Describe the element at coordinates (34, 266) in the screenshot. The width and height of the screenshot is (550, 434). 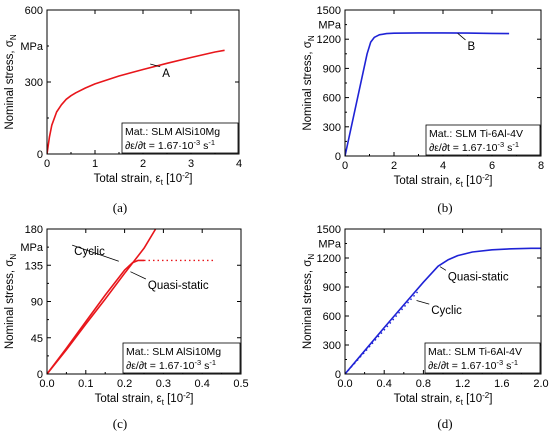
I see `y-tick-label: 135` at that location.